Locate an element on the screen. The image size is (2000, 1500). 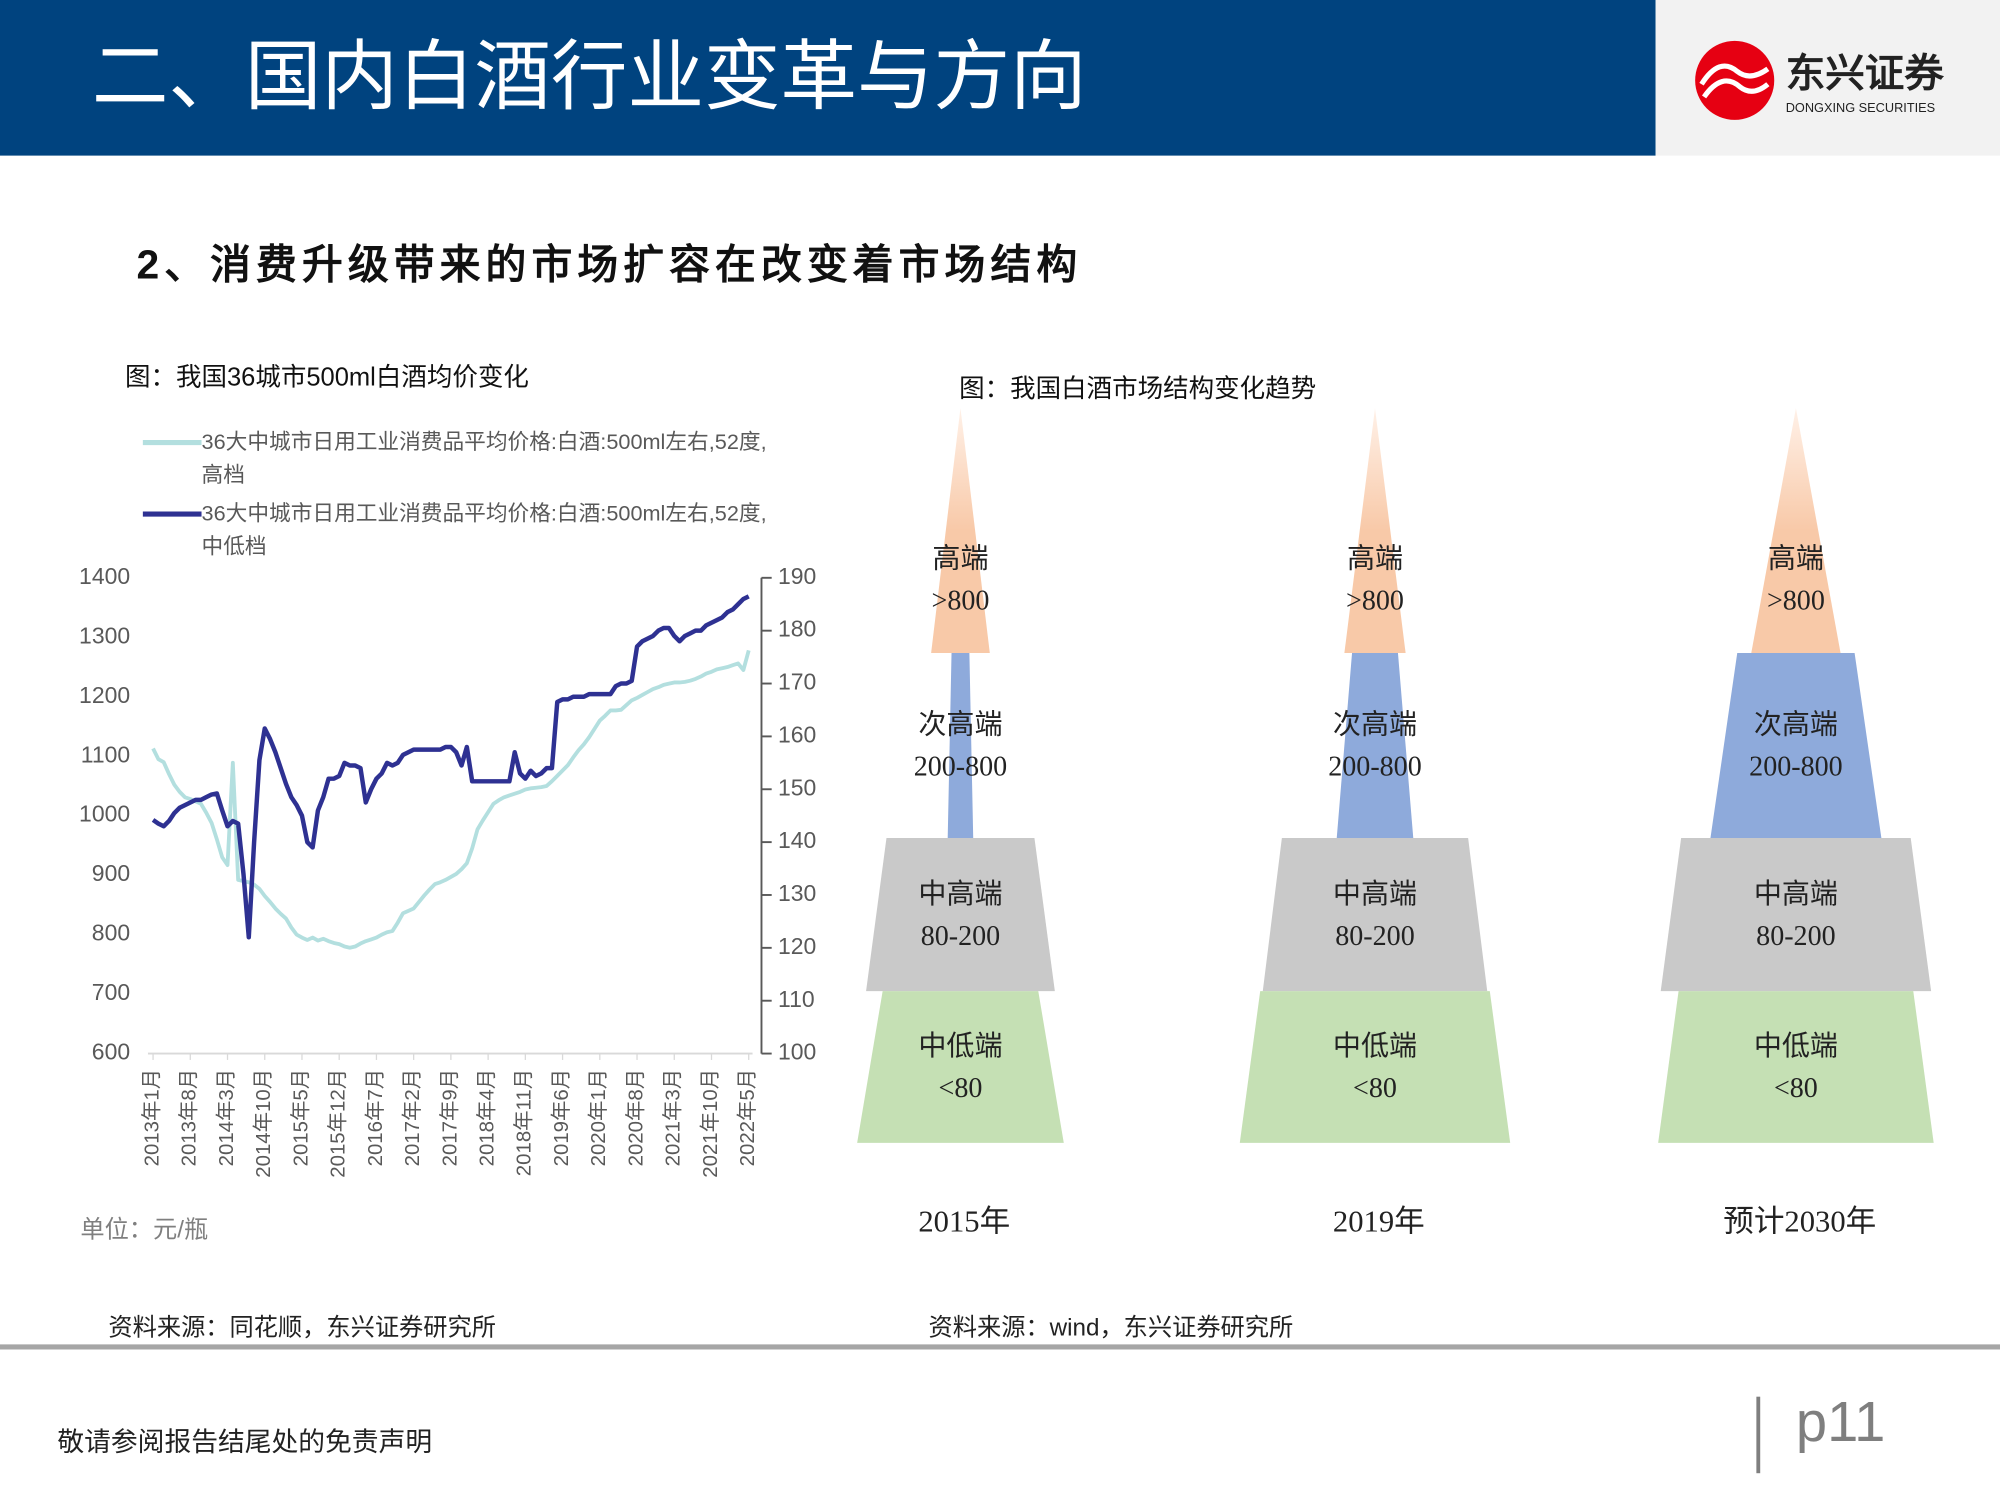
x-tick-label: 2016年7月 is located at coordinates (375, 1117).